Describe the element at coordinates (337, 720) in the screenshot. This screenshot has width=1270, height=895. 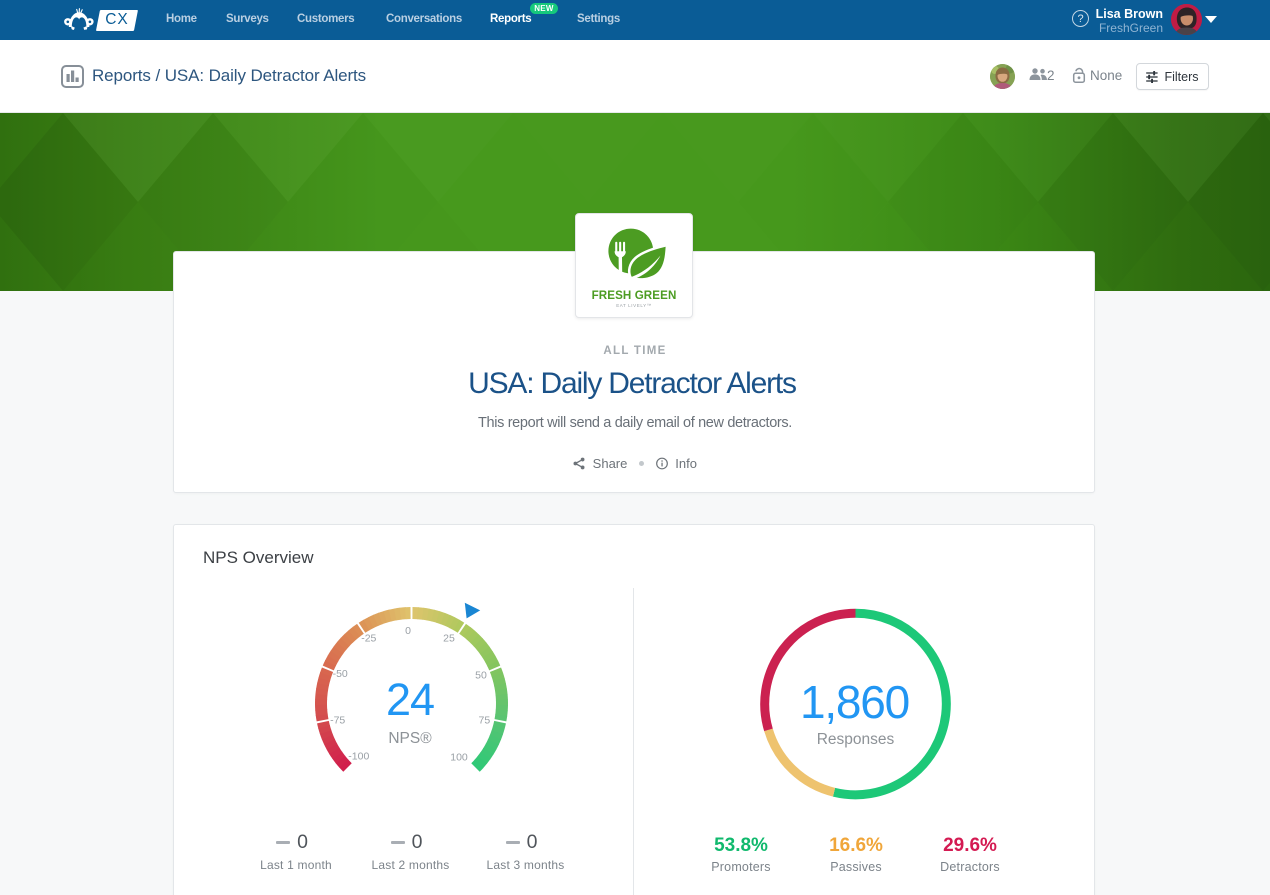
I see `svg-text: -75` at that location.